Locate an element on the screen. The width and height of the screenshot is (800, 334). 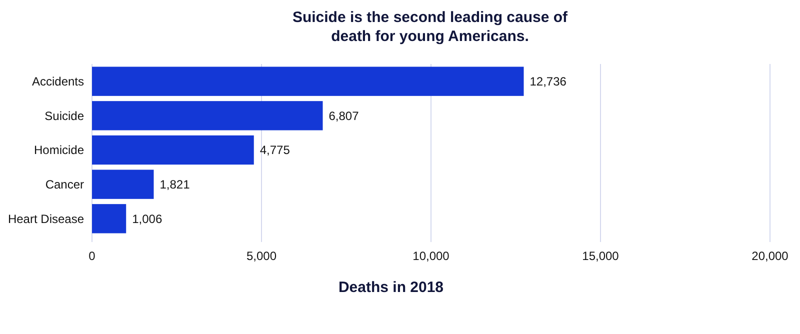
data-label: 1,006 is located at coordinates (147, 219).